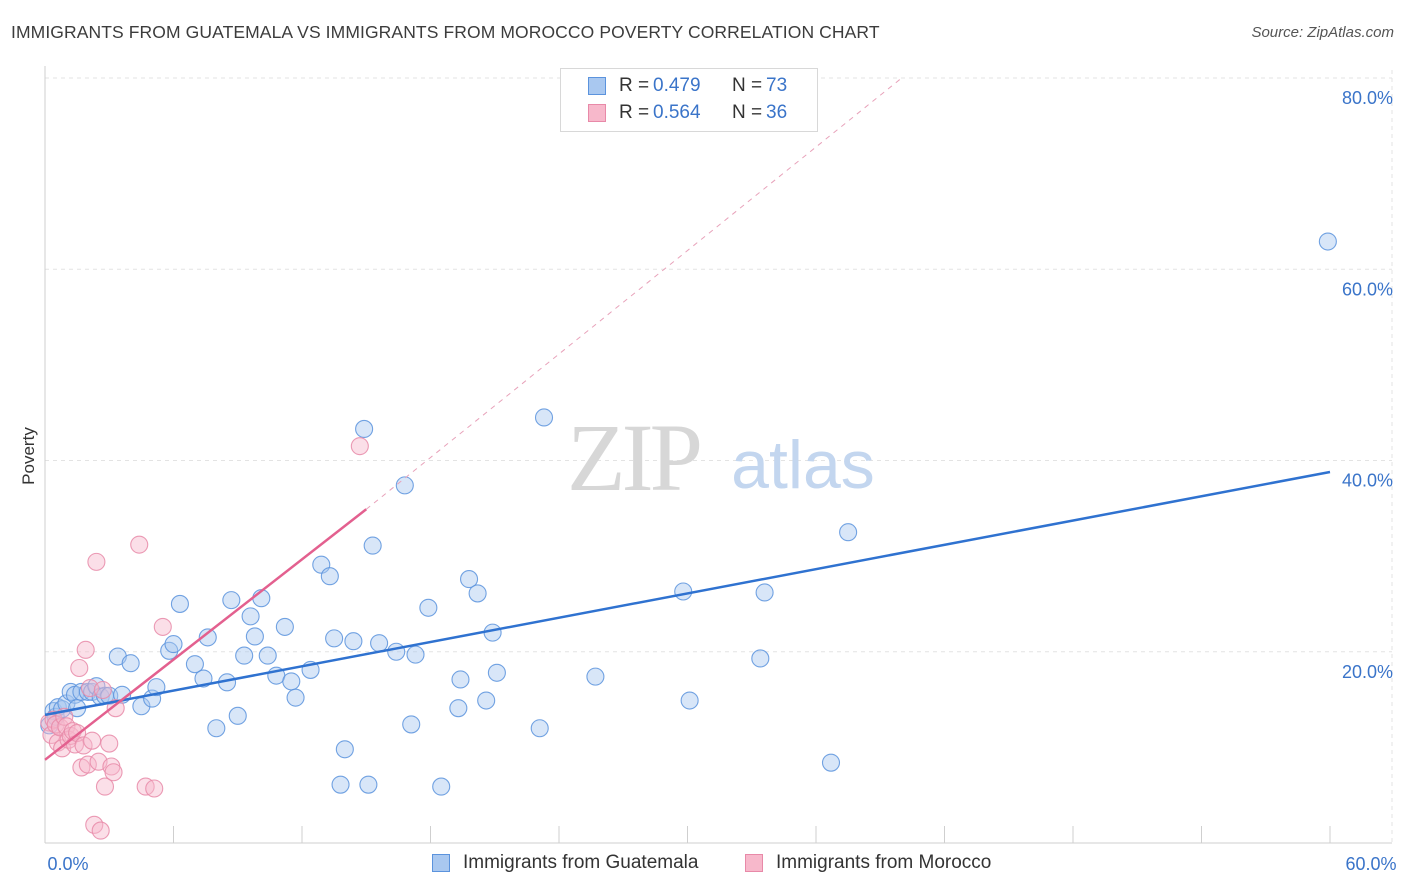 The height and width of the screenshot is (892, 1406). What do you see at coordinates (1367, 289) in the screenshot?
I see `y-tick-label: 60.0%` at bounding box center [1367, 289].